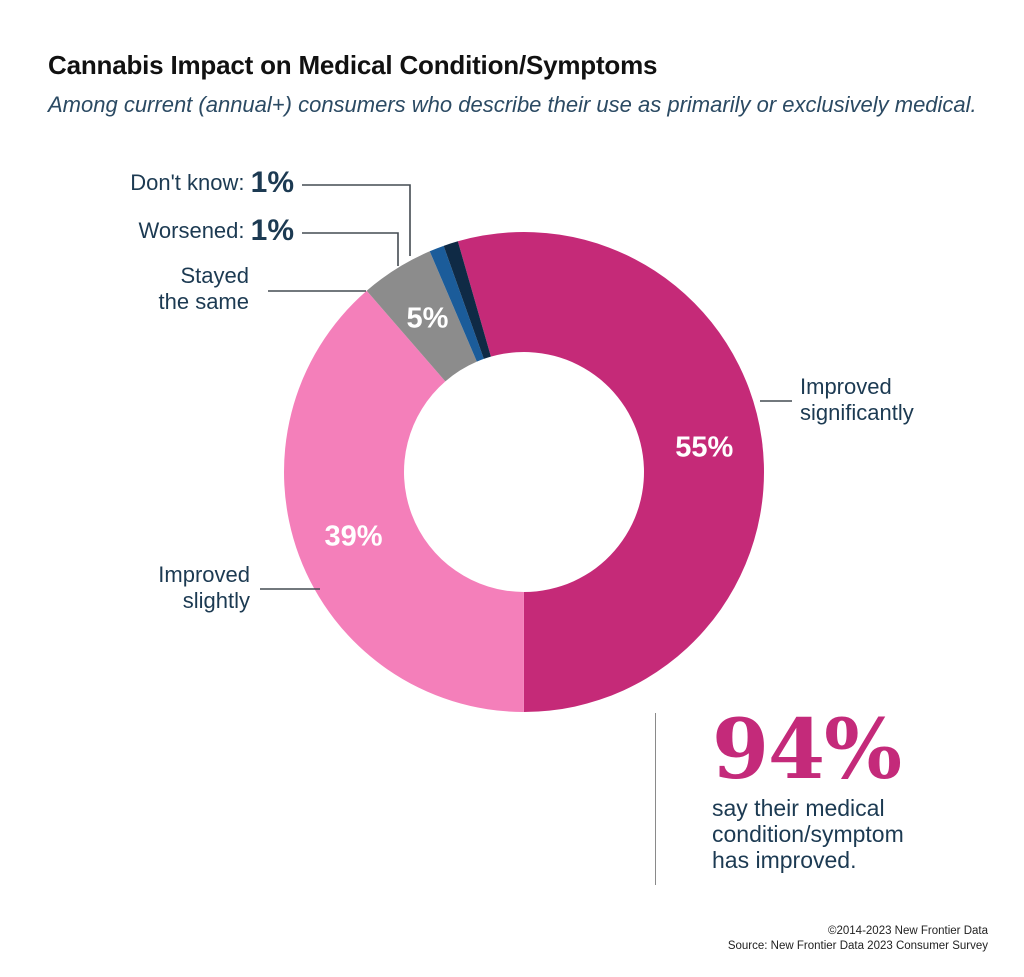  I want to click on label-improved-sig-line2: significantly, so click(857, 412).